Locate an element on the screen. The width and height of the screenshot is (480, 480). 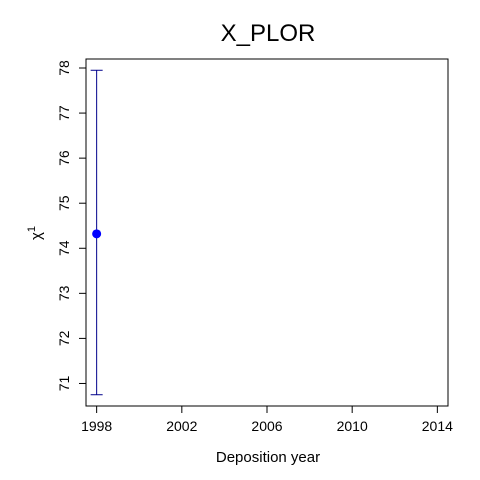
x-tick-label: 2014 is located at coordinates (437, 426).